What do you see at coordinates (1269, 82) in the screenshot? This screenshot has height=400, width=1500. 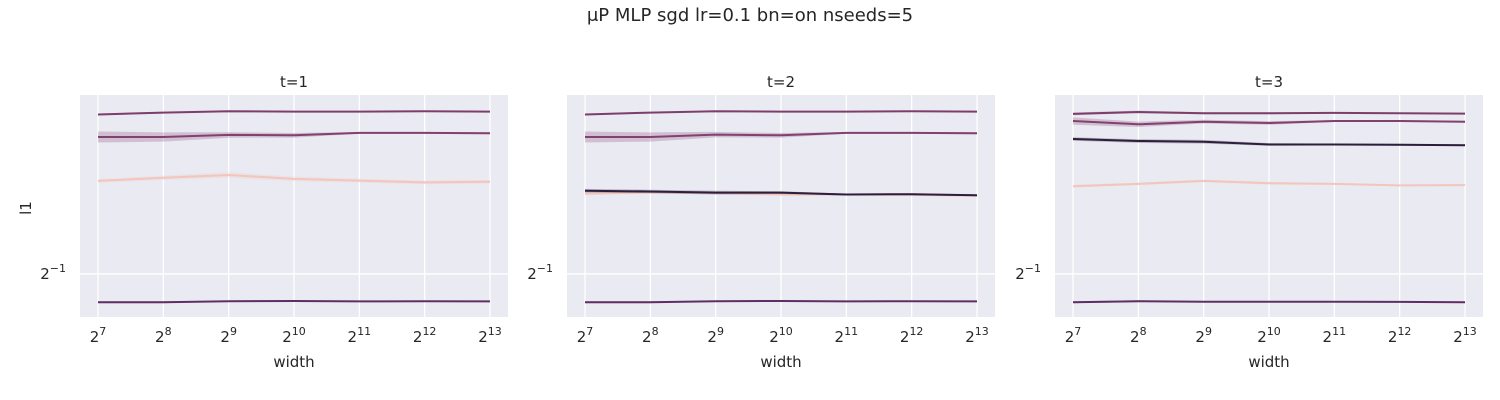 I see `panel-title: t=3` at bounding box center [1269, 82].